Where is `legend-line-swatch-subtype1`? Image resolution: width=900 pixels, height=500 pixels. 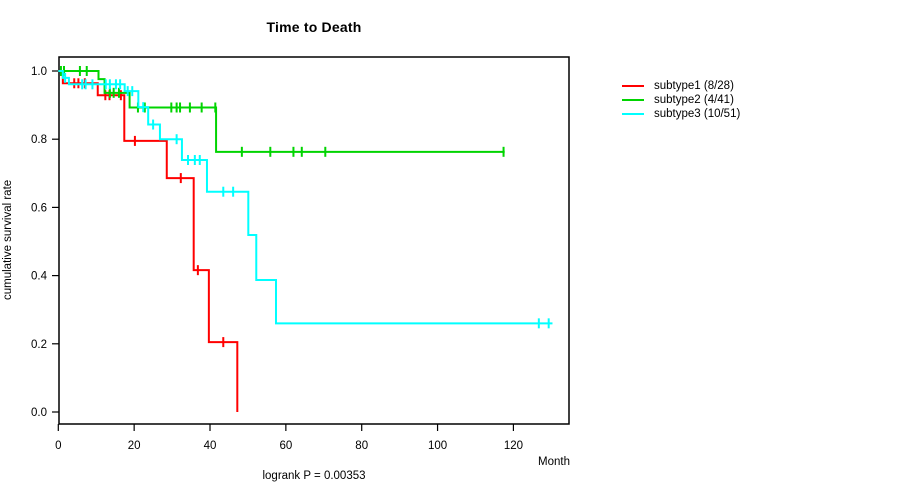 legend-line-swatch-subtype1 is located at coordinates (633, 86).